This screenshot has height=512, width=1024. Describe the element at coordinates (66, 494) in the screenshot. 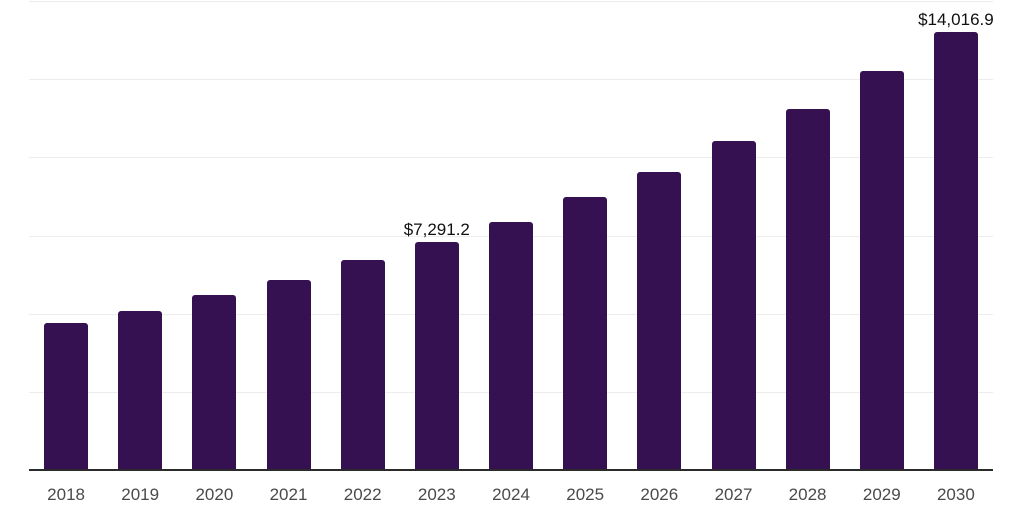

I see `x-tick-label-2018: 2018` at that location.